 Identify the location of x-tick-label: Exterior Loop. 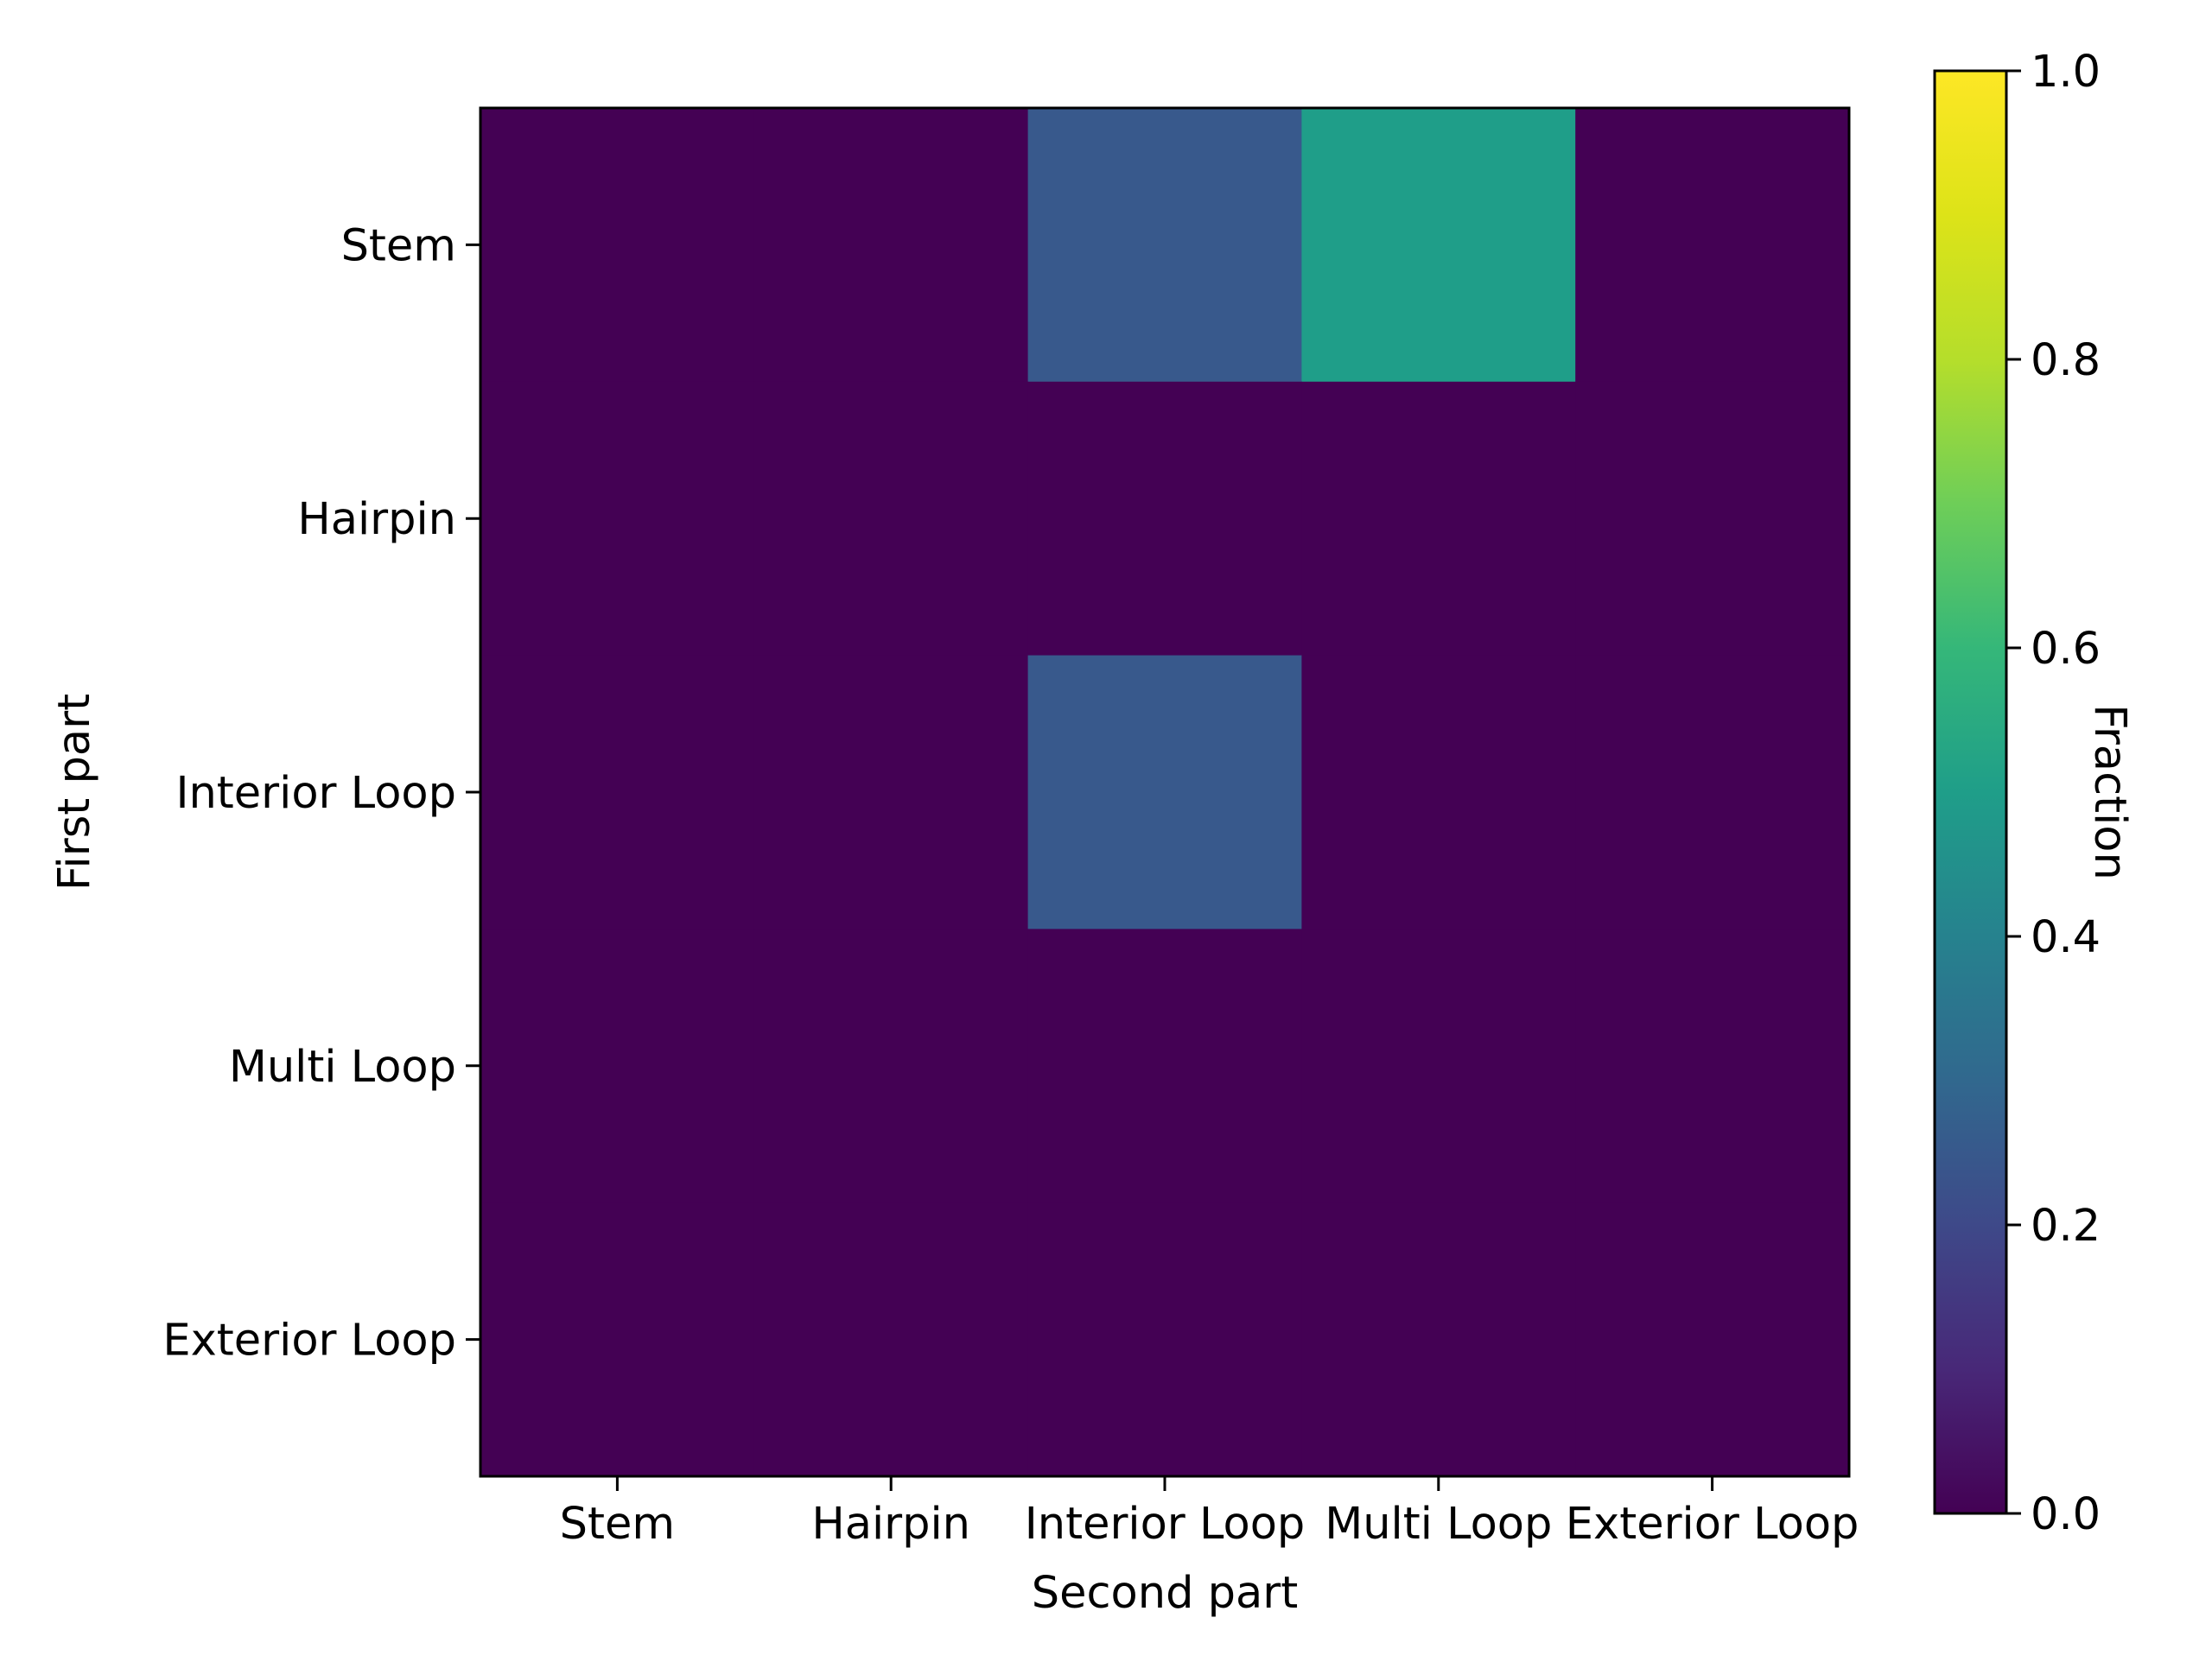
(1712, 1524).